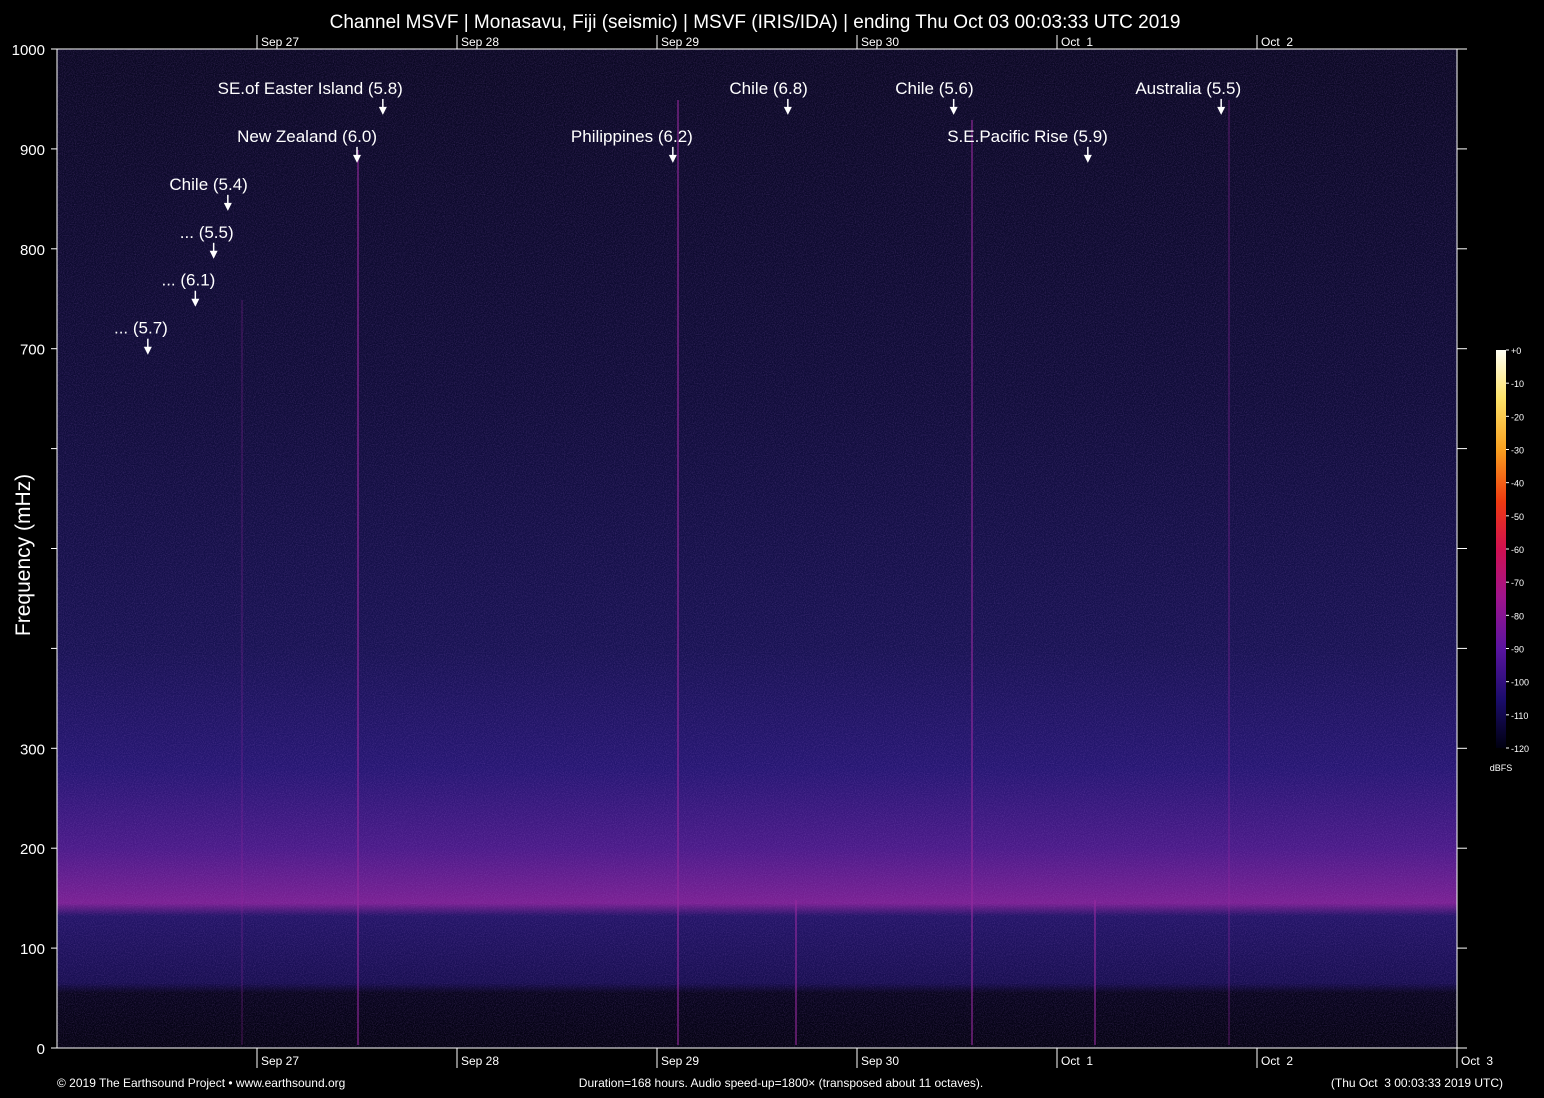 Image resolution: width=1544 pixels, height=1098 pixels. What do you see at coordinates (1077, 42) in the screenshot?
I see `x-tick-label-top: Oct 1` at bounding box center [1077, 42].